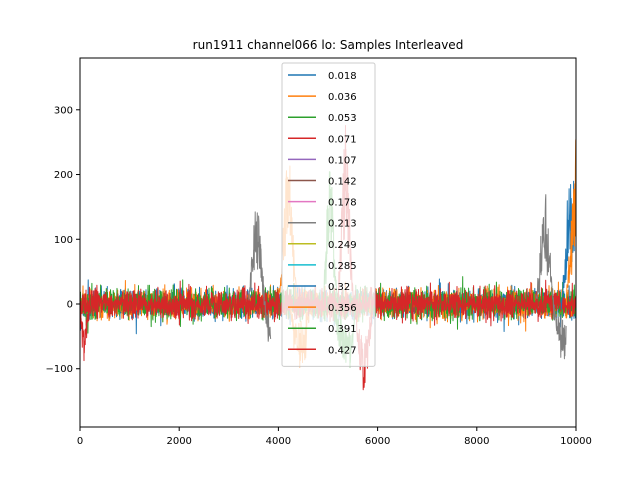  I want to click on legend-label: 0.356, so click(342, 308).